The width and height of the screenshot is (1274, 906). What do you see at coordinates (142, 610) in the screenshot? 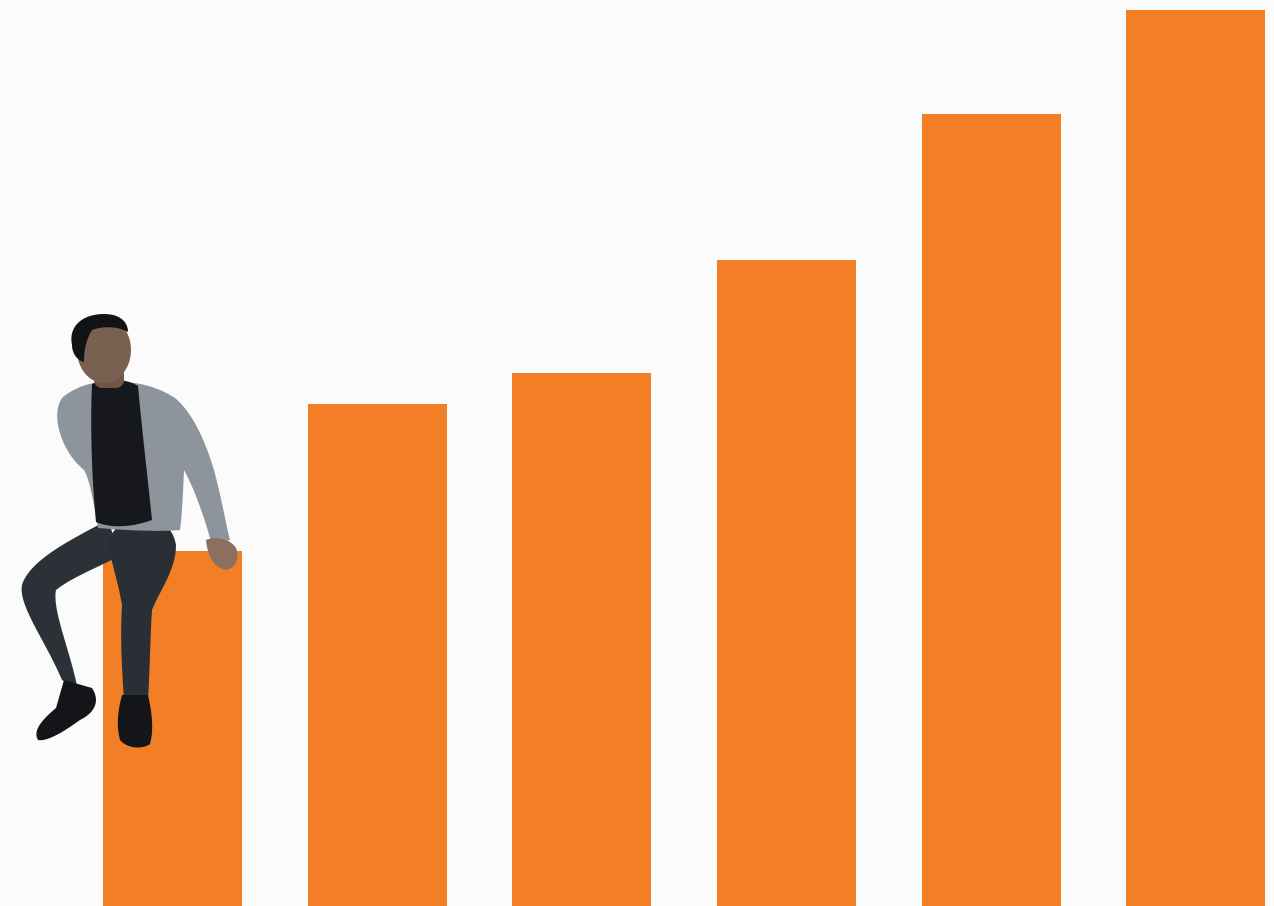
I see `person-right-leg` at bounding box center [142, 610].